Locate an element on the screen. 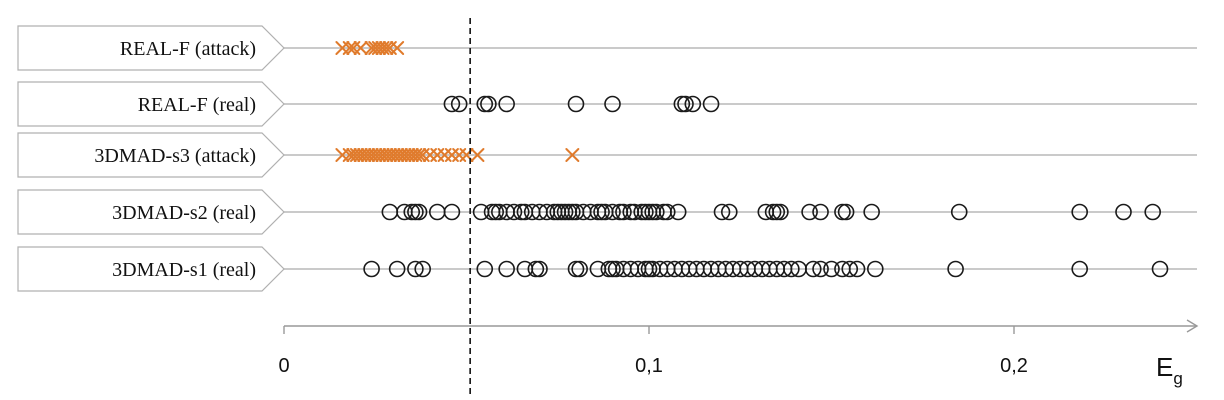 This screenshot has height=400, width=1224. series-label: REAL-F (real) is located at coordinates (197, 105).